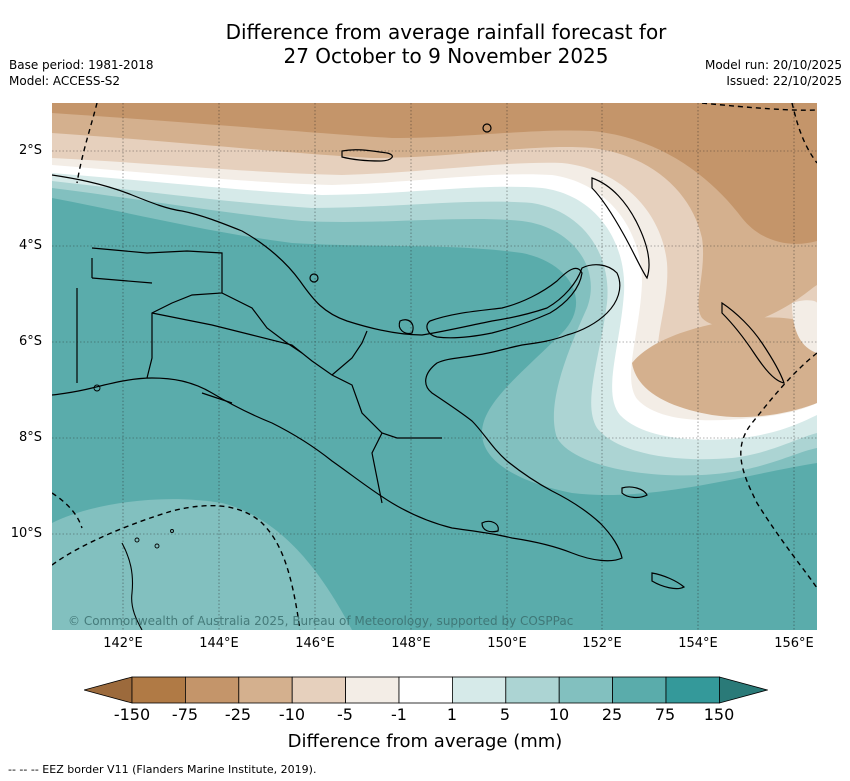 This screenshot has height=781, width=850. What do you see at coordinates (108, 690) in the screenshot?
I see `colorbar-extend-low` at bounding box center [108, 690].